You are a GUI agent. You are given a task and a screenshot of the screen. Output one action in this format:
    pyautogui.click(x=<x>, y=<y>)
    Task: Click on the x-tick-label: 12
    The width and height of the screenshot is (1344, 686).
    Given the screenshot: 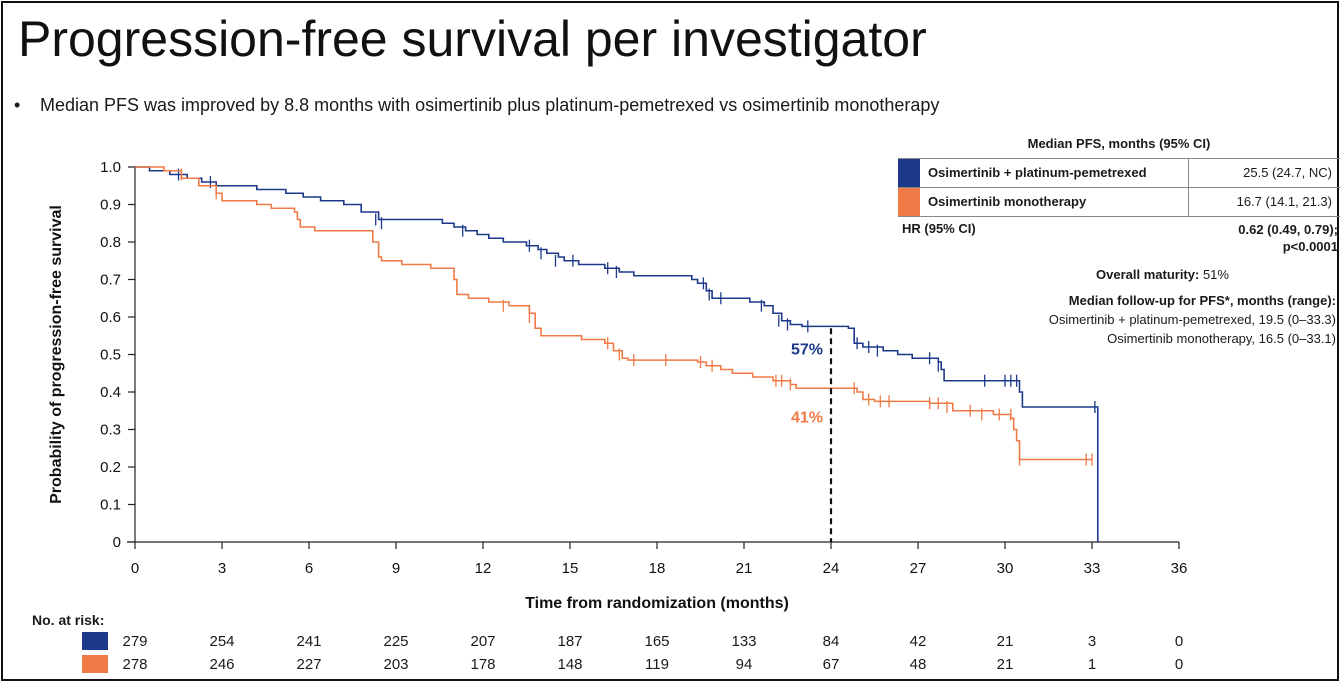 What is the action you would take?
    pyautogui.click(x=483, y=568)
    